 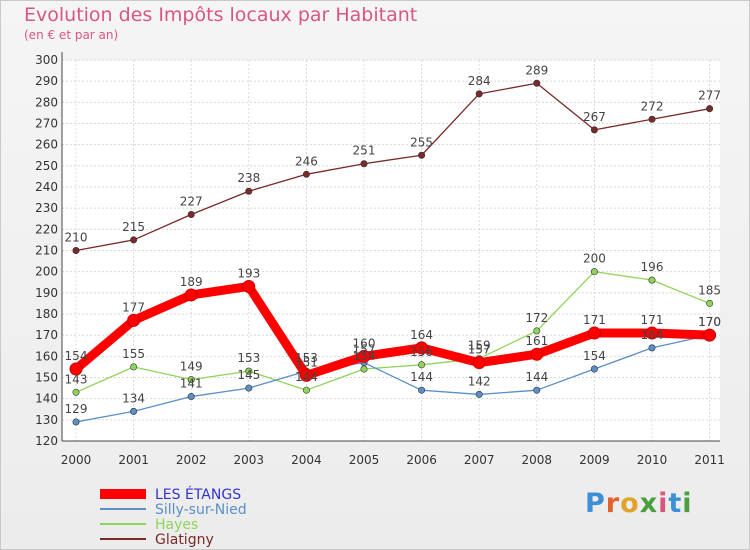 What do you see at coordinates (630, 503) in the screenshot?
I see `logo-letter: o` at bounding box center [630, 503].